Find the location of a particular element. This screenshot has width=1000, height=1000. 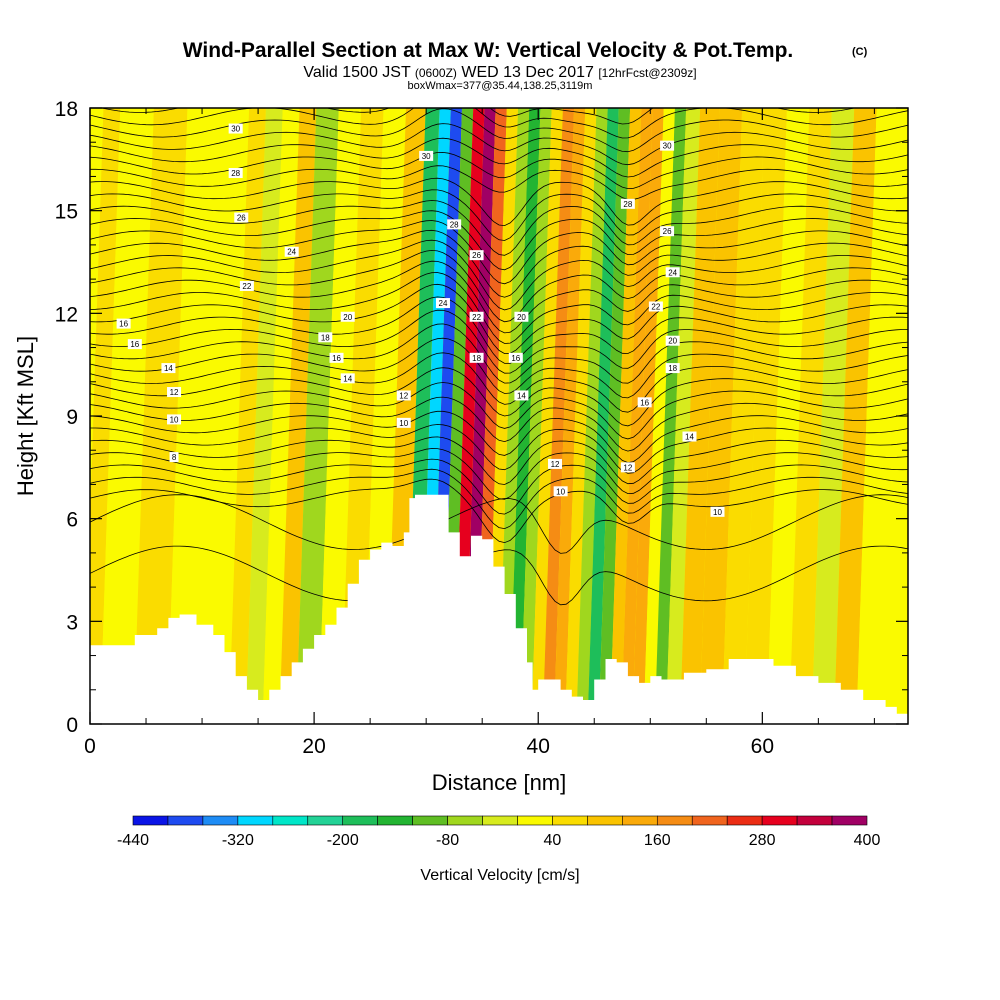

x-axis-label: Distance [nm] is located at coordinates (499, 782).